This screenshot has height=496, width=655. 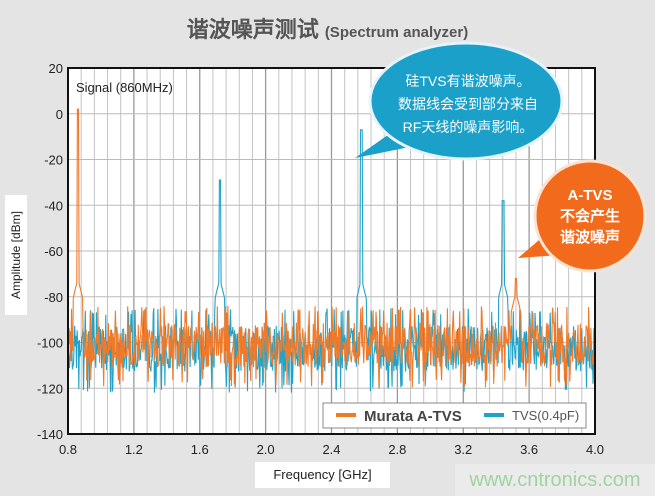 I want to click on y-tick-label: 0, so click(x=59, y=114).